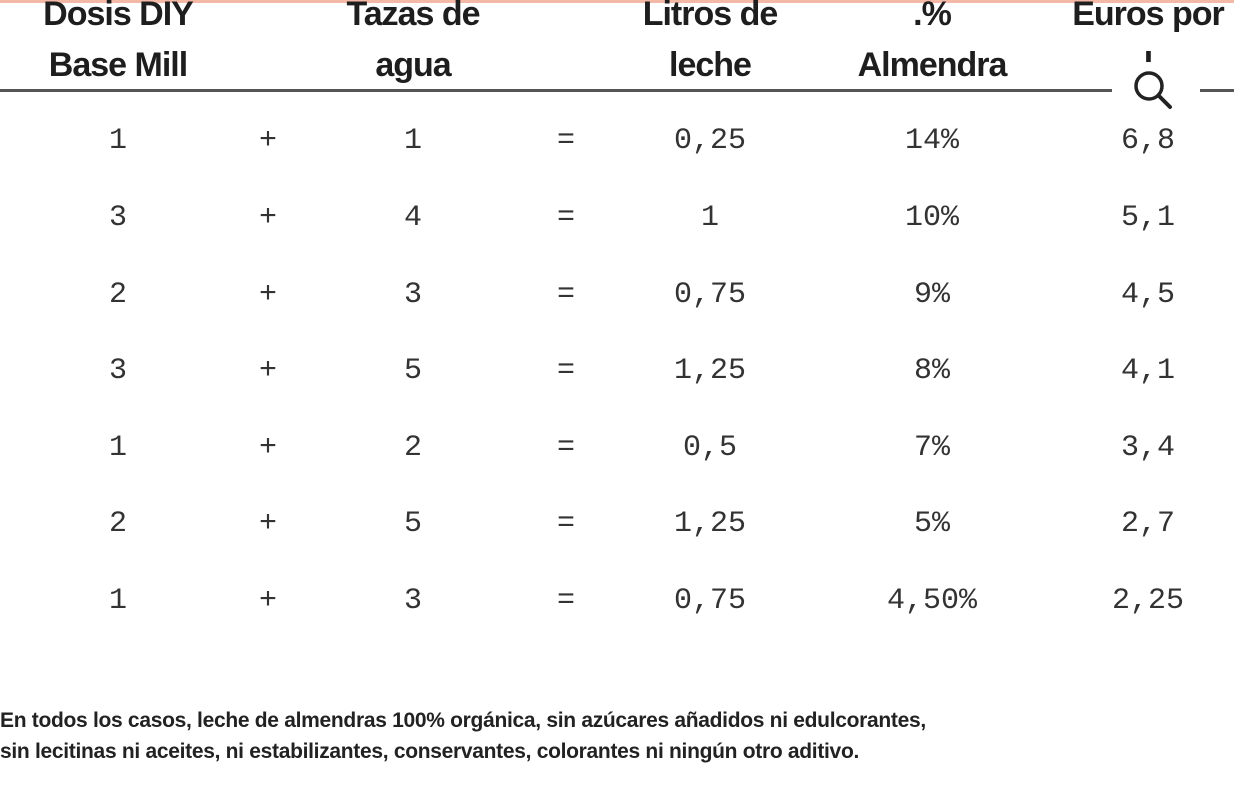 The height and width of the screenshot is (800, 1234). What do you see at coordinates (556, 90) in the screenshot?
I see `header-divider` at bounding box center [556, 90].